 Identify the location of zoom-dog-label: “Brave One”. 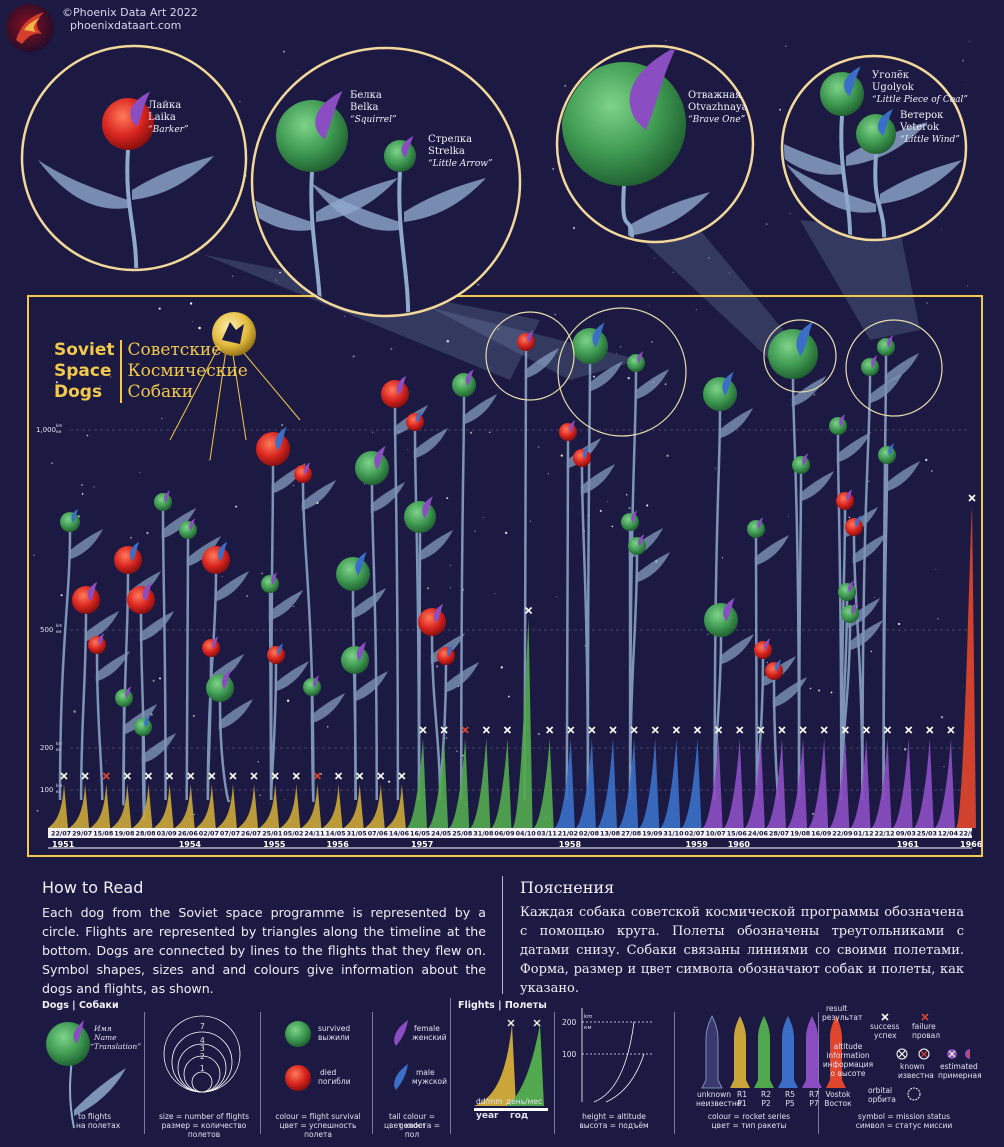
(717, 119).